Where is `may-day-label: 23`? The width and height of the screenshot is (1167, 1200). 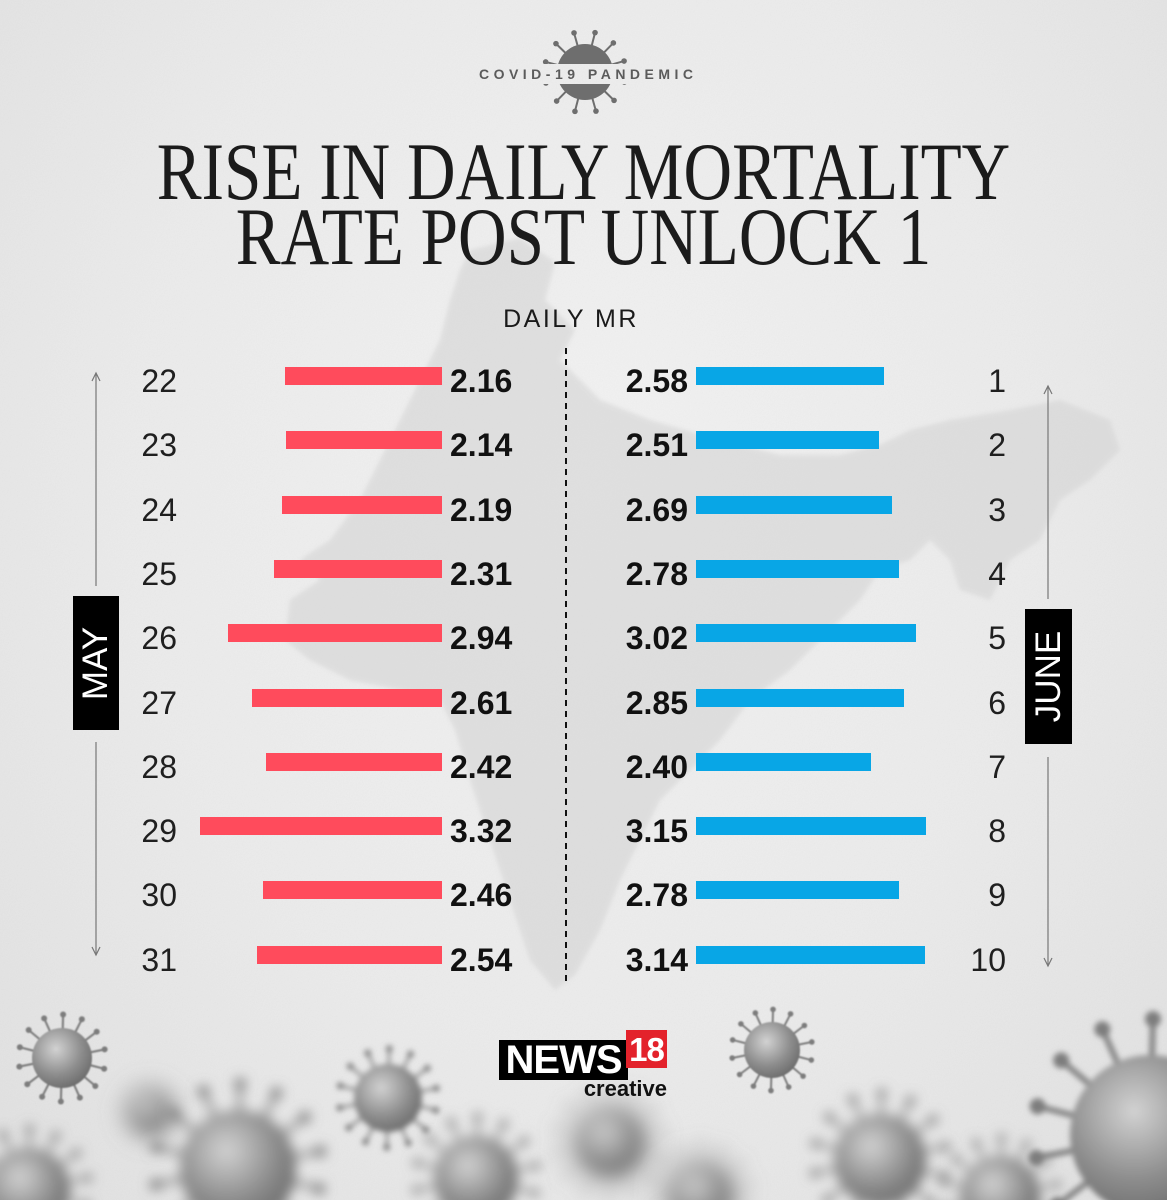 may-day-label: 23 is located at coordinates (159, 445).